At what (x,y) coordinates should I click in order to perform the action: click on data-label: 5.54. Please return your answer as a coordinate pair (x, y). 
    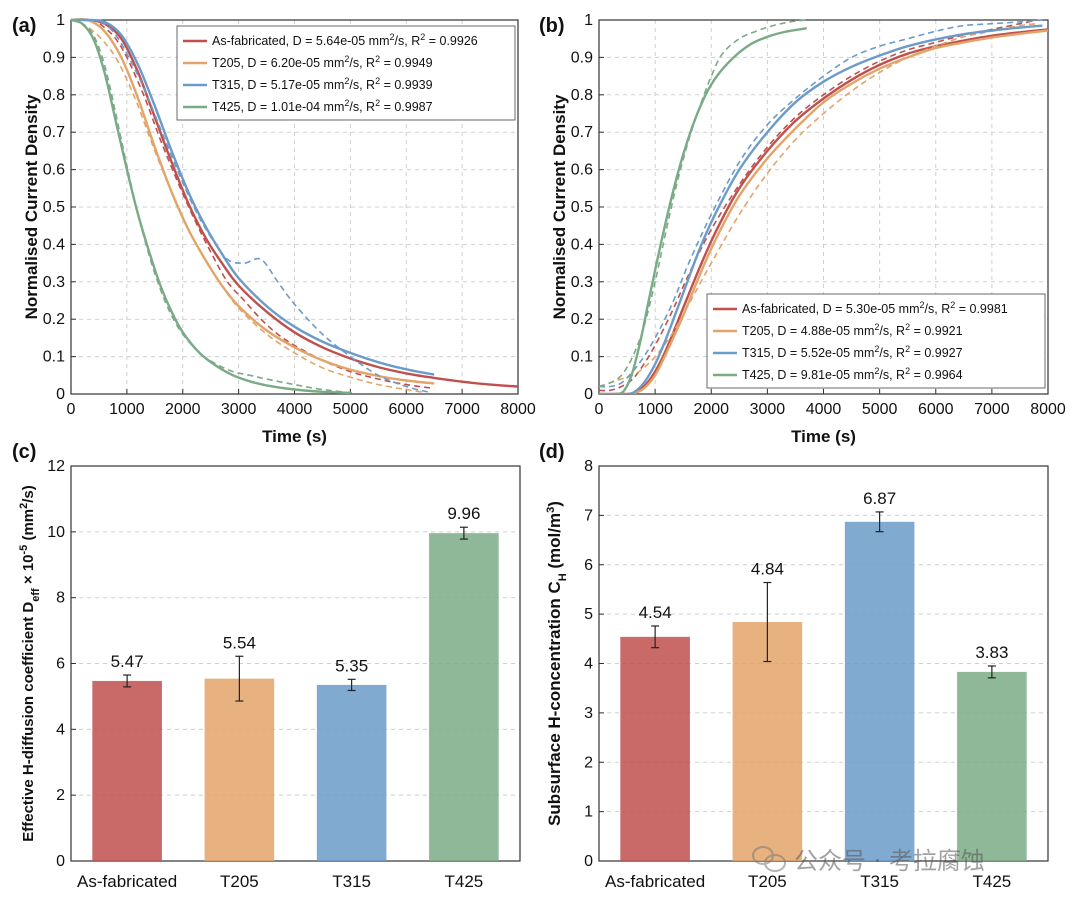
    Looking at the image, I should click on (239, 642).